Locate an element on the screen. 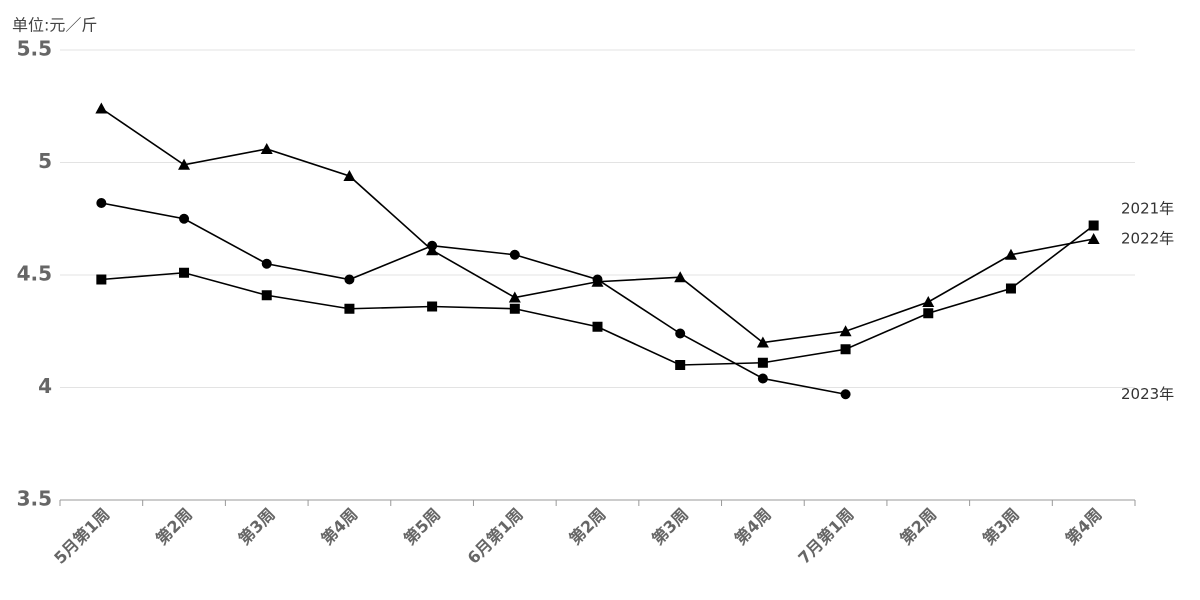 Image resolution: width=1200 pixels, height=600 pixels. x-tick-label: 5月第1周 is located at coordinates (81, 536).